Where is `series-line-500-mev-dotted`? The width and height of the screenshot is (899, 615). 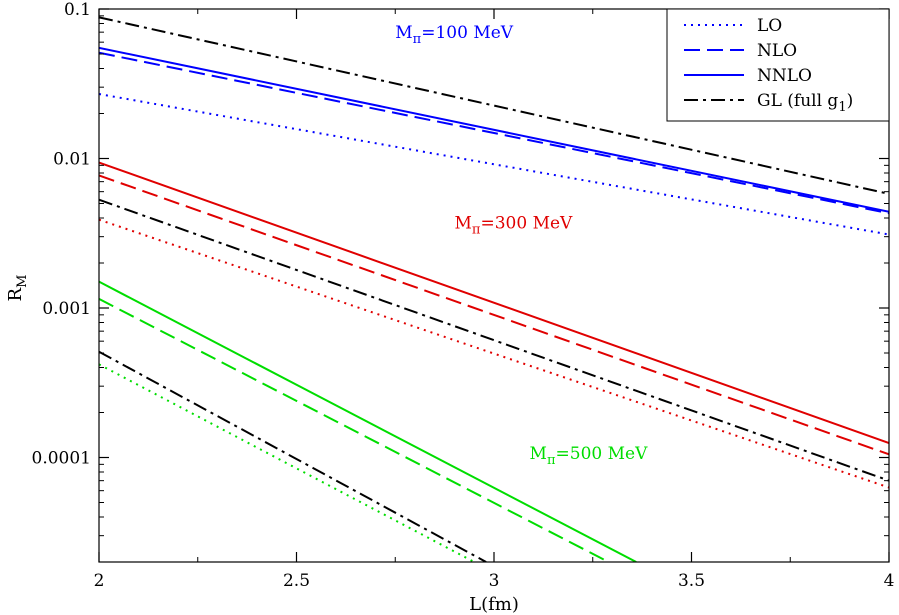 series-line-500-mev-dotted is located at coordinates (287, 462).